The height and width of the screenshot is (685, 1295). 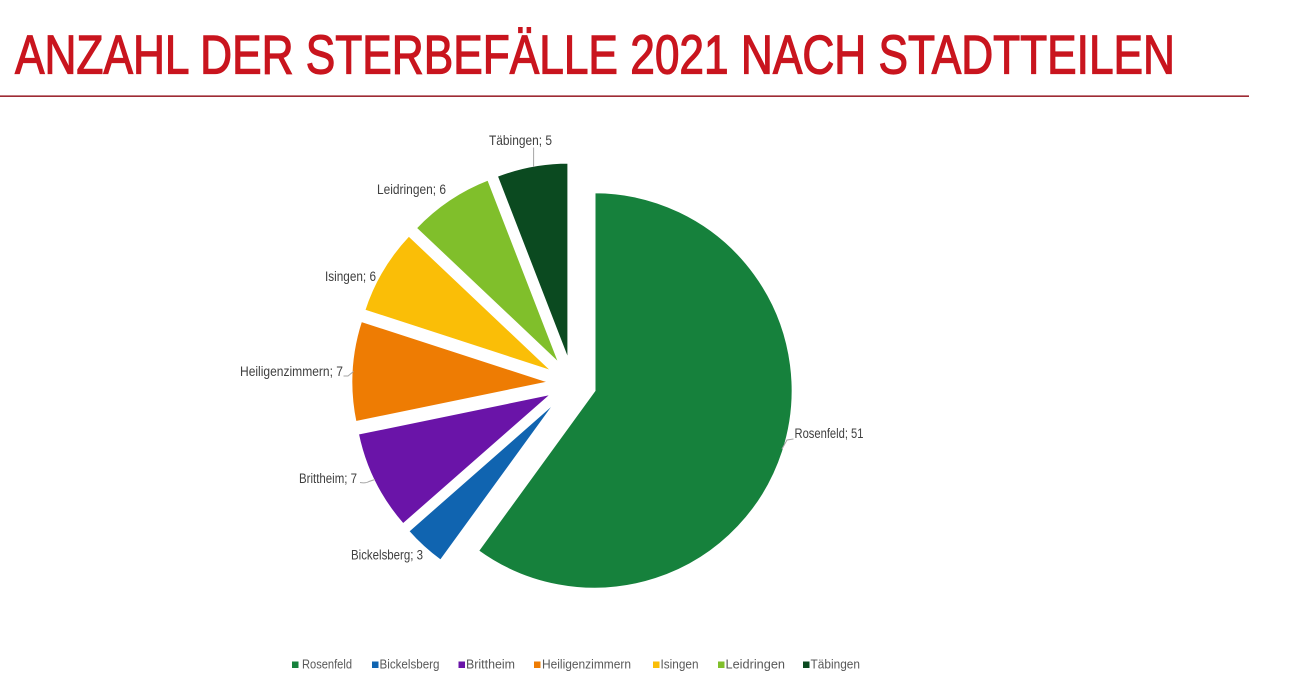 What do you see at coordinates (586, 664) in the screenshot?
I see `svg-text: Heiligenzimmern` at bounding box center [586, 664].